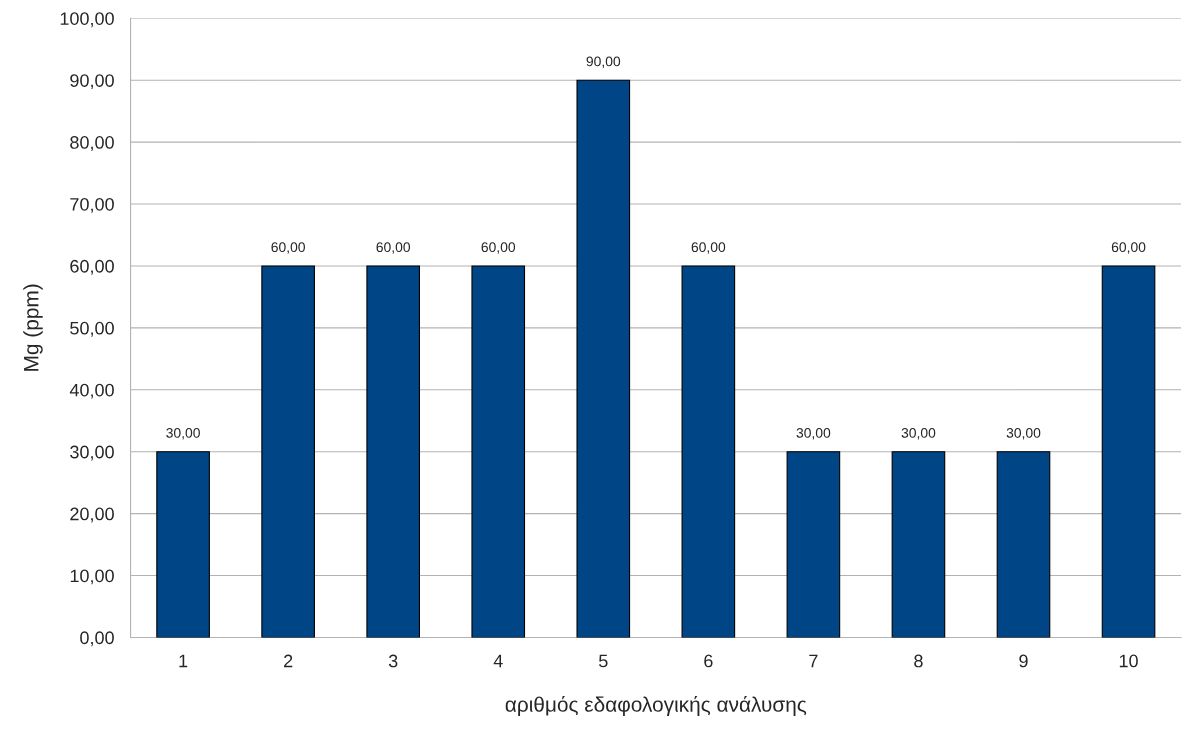 The image size is (1187, 731). What do you see at coordinates (498, 661) in the screenshot?
I see `x-tick-label: 4` at bounding box center [498, 661].